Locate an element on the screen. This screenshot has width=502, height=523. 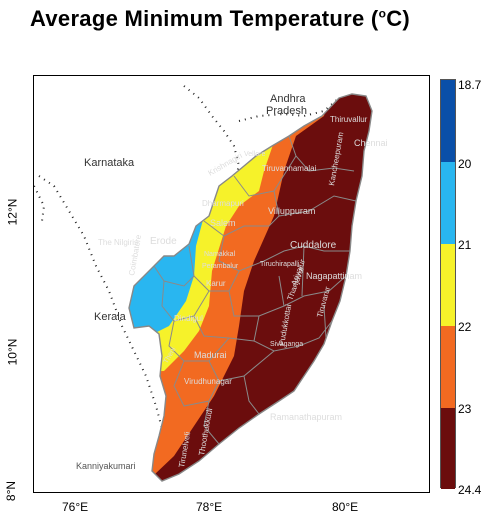
district-label: The Nilgiris is located at coordinates (118, 242).